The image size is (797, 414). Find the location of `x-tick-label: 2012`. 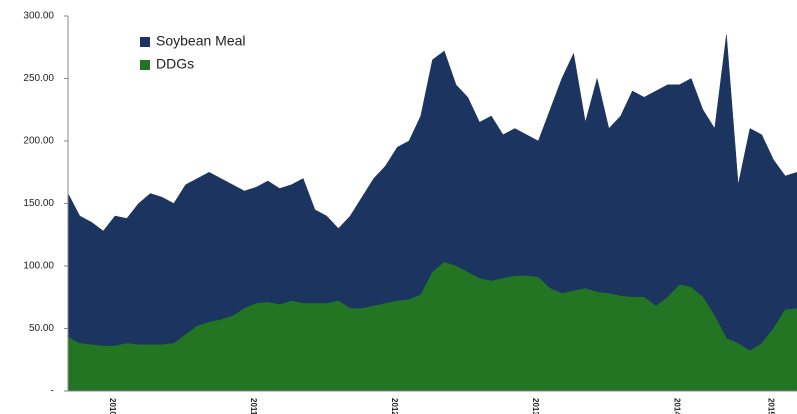

x-tick-label: 2012 is located at coordinates (394, 406).